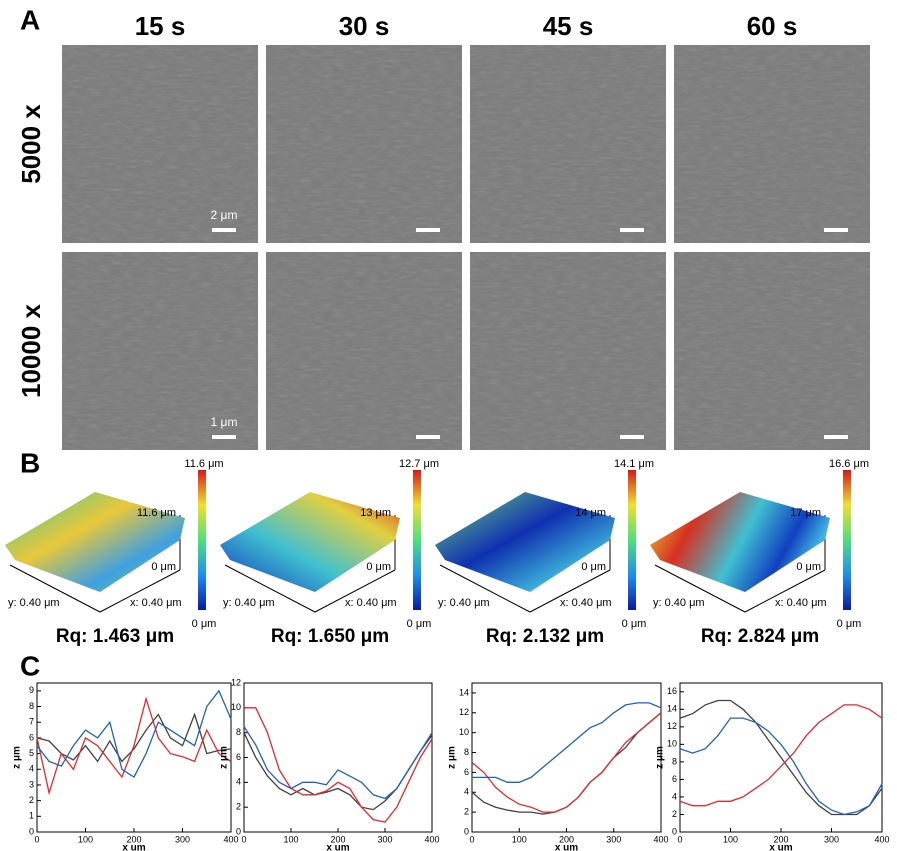 This screenshot has width=897, height=851. Describe the element at coordinates (760, 636) in the screenshot. I see `rq-label: Rq: 2.824 μm` at that location.